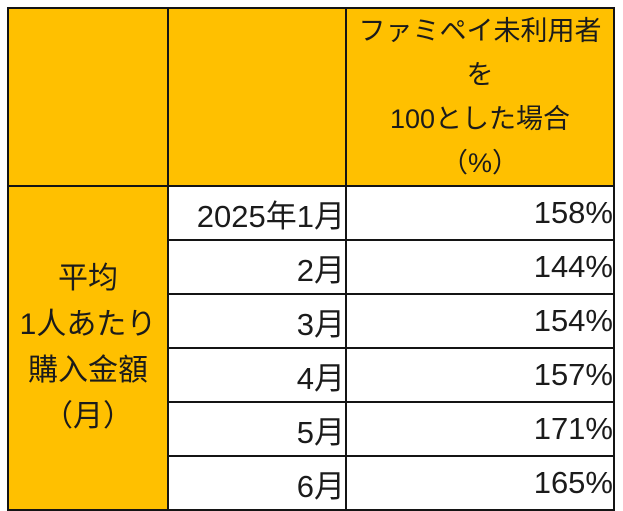 Image resolution: width=623 pixels, height=511 pixels. What do you see at coordinates (479, 163) in the screenshot?
I see `header-metric-line-3: （%）` at bounding box center [479, 163].